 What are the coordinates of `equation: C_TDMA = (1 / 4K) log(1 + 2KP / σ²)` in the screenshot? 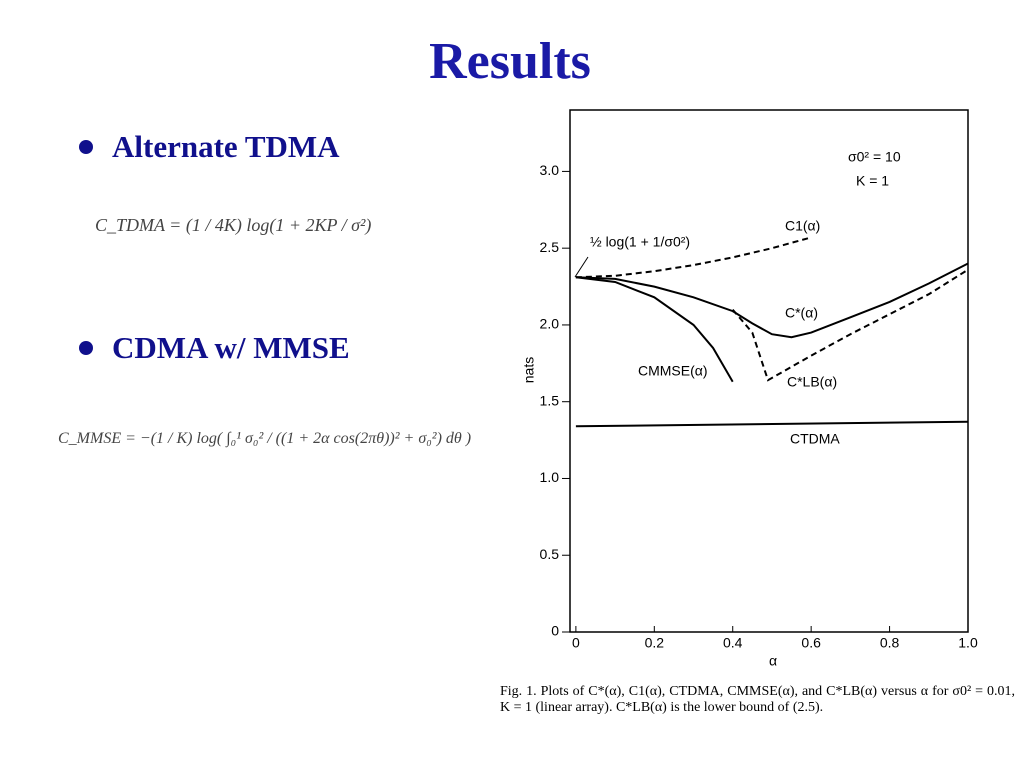 It's located at (233, 225).